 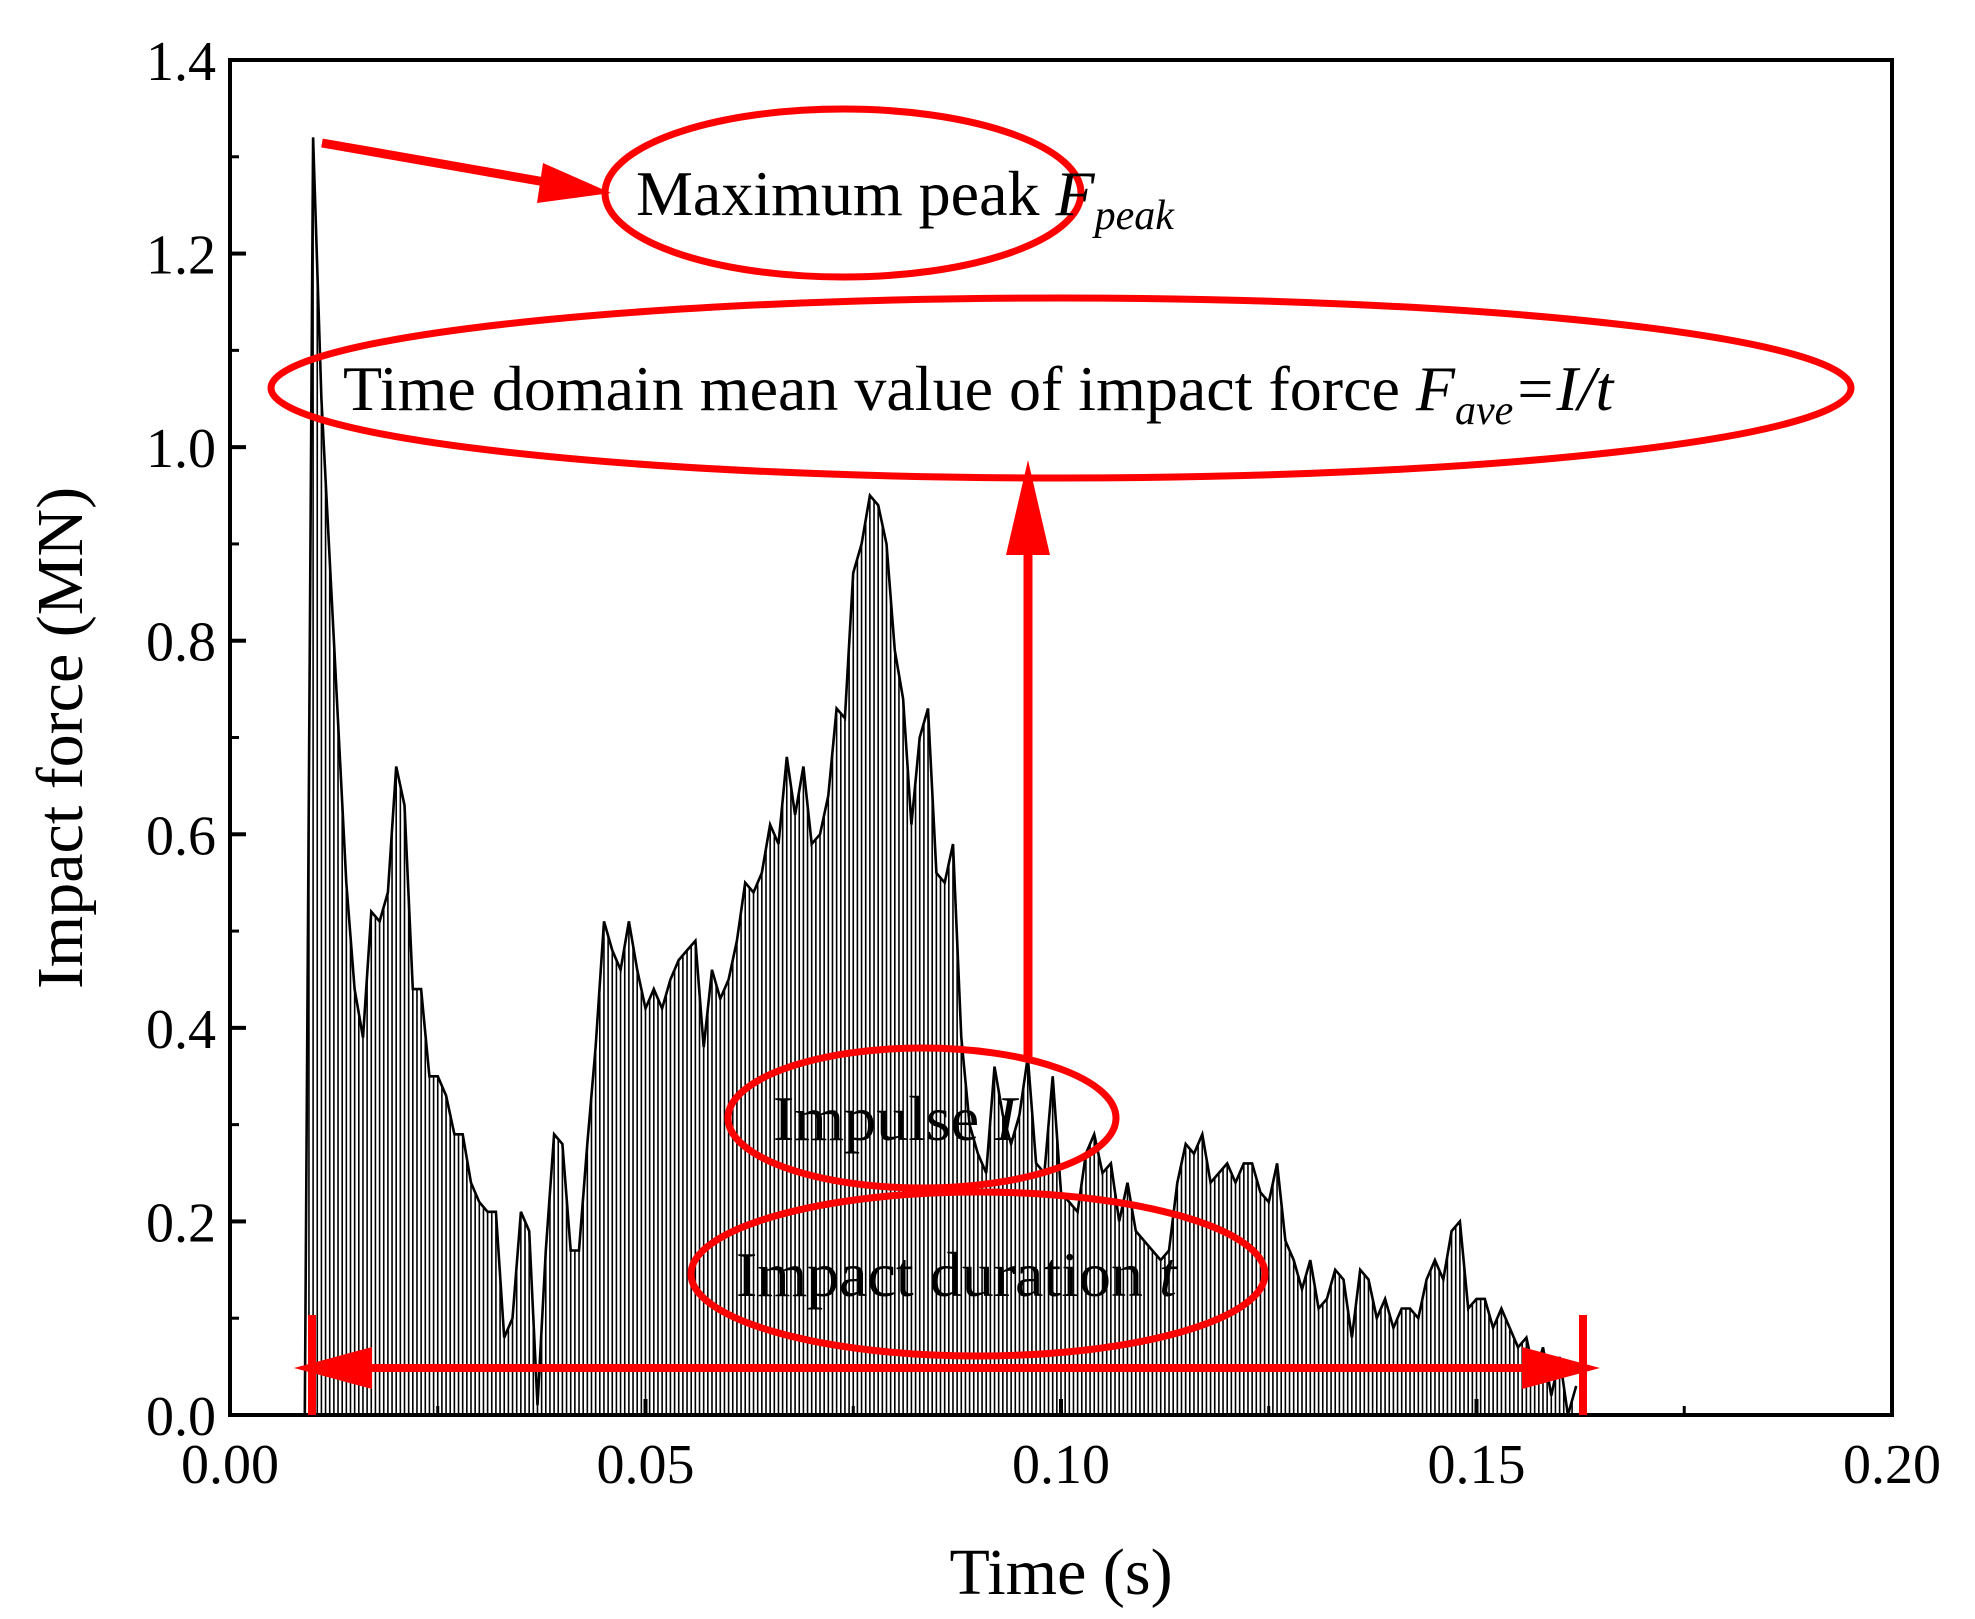 What do you see at coordinates (905, 198) in the screenshot?
I see `peak-label: Maximum peak Fpeak` at bounding box center [905, 198].